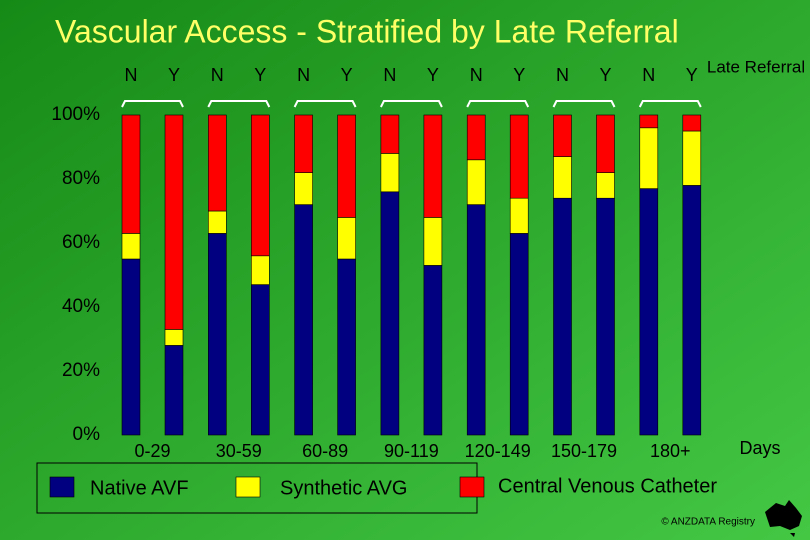 This screenshot has width=810, height=540. Describe the element at coordinates (239, 451) in the screenshot. I see `x-tick-label: 30-59` at that location.